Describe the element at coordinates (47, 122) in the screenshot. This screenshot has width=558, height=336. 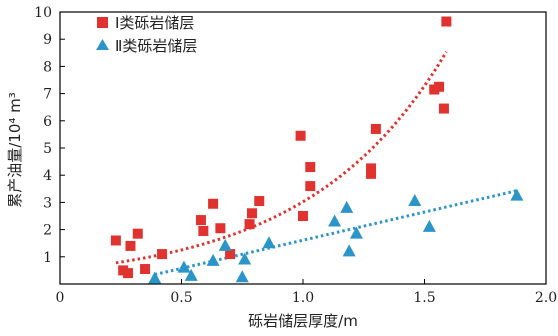
I see `y-tick-label: 6` at that location.